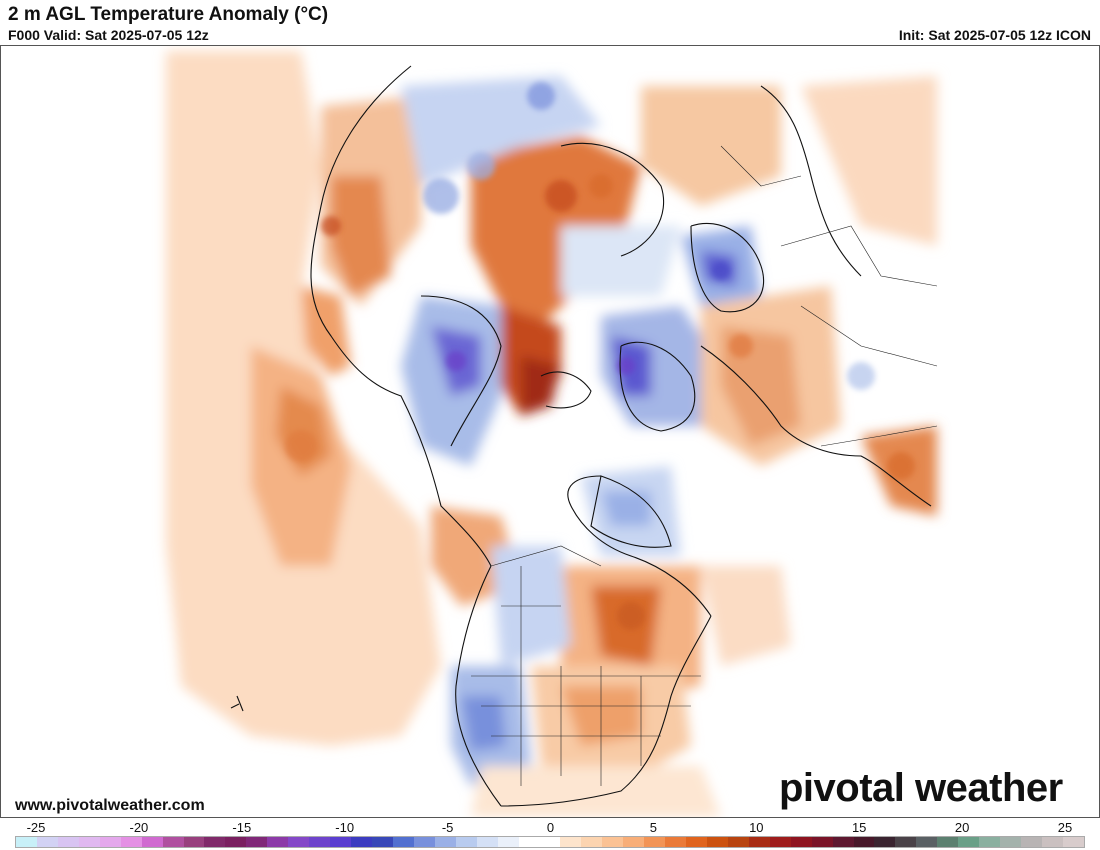  Describe the element at coordinates (962, 827) in the screenshot. I see `colorbar-tick-label: 20` at that location.